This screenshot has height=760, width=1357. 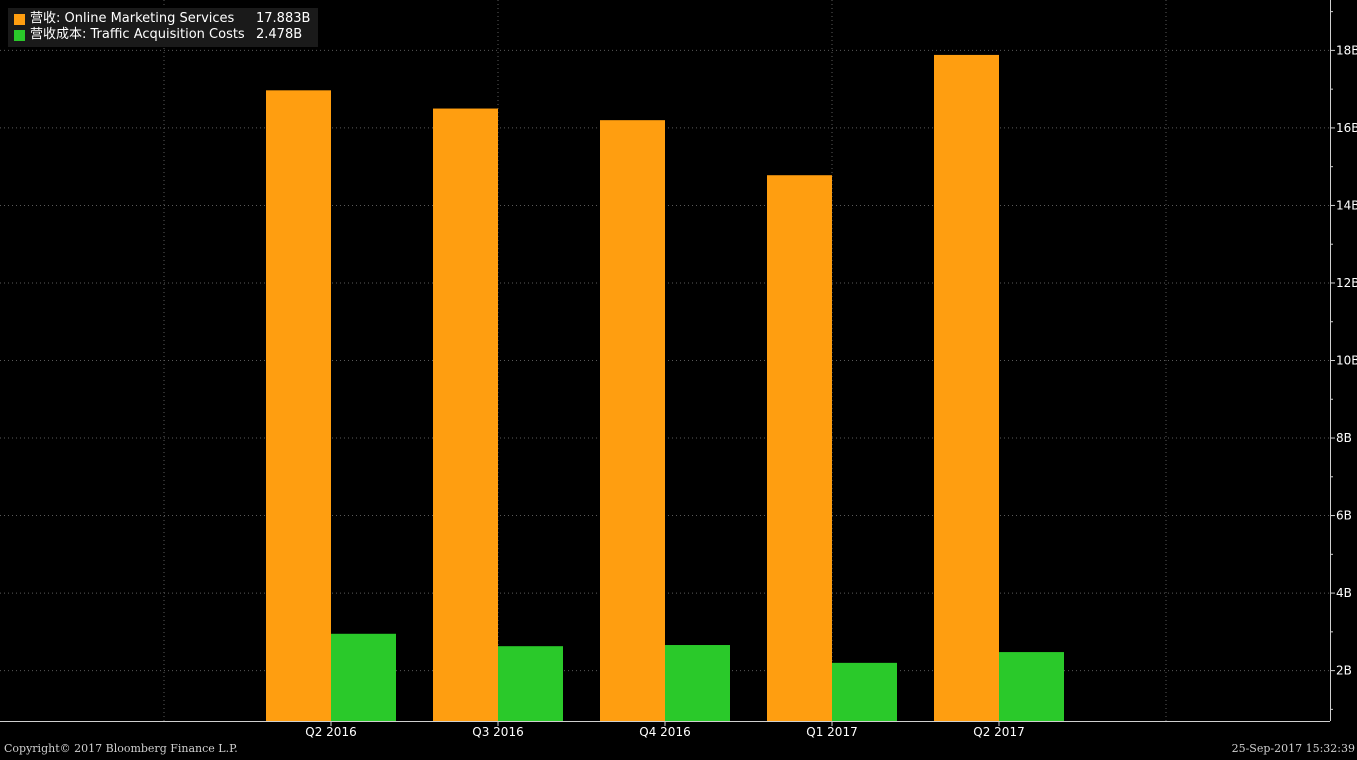 What do you see at coordinates (1346, 50) in the screenshot?
I see `y-tick-label: 18B` at bounding box center [1346, 50].